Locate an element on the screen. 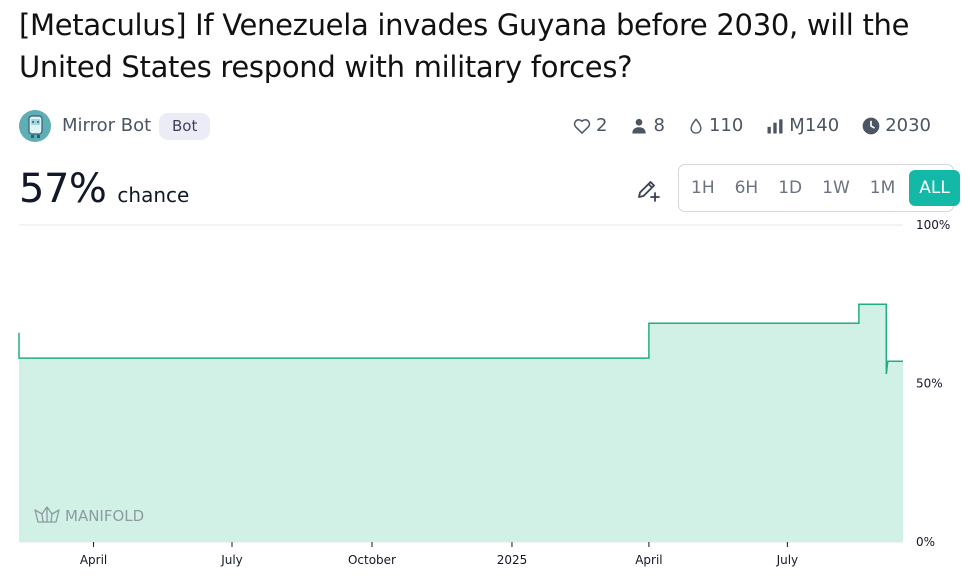 This screenshot has width=970, height=576. liquidity-amount: 110 is located at coordinates (726, 125).